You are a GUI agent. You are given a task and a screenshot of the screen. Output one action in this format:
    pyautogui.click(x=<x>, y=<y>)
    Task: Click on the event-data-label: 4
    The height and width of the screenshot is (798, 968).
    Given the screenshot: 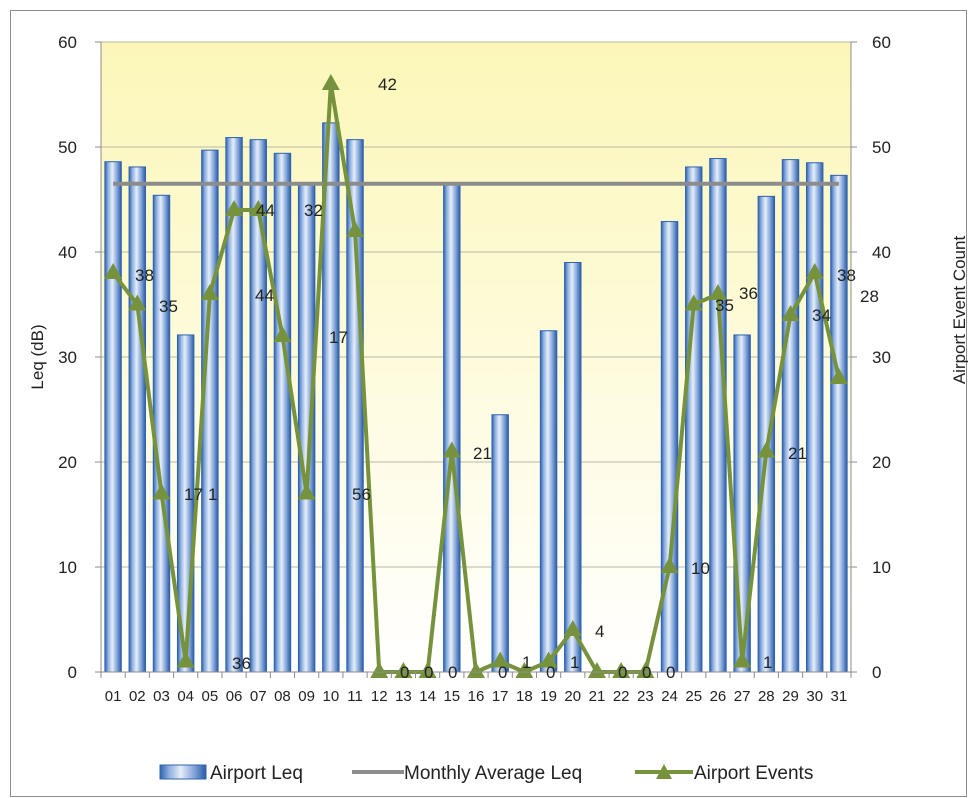 What is the action you would take?
    pyautogui.click(x=599, y=631)
    